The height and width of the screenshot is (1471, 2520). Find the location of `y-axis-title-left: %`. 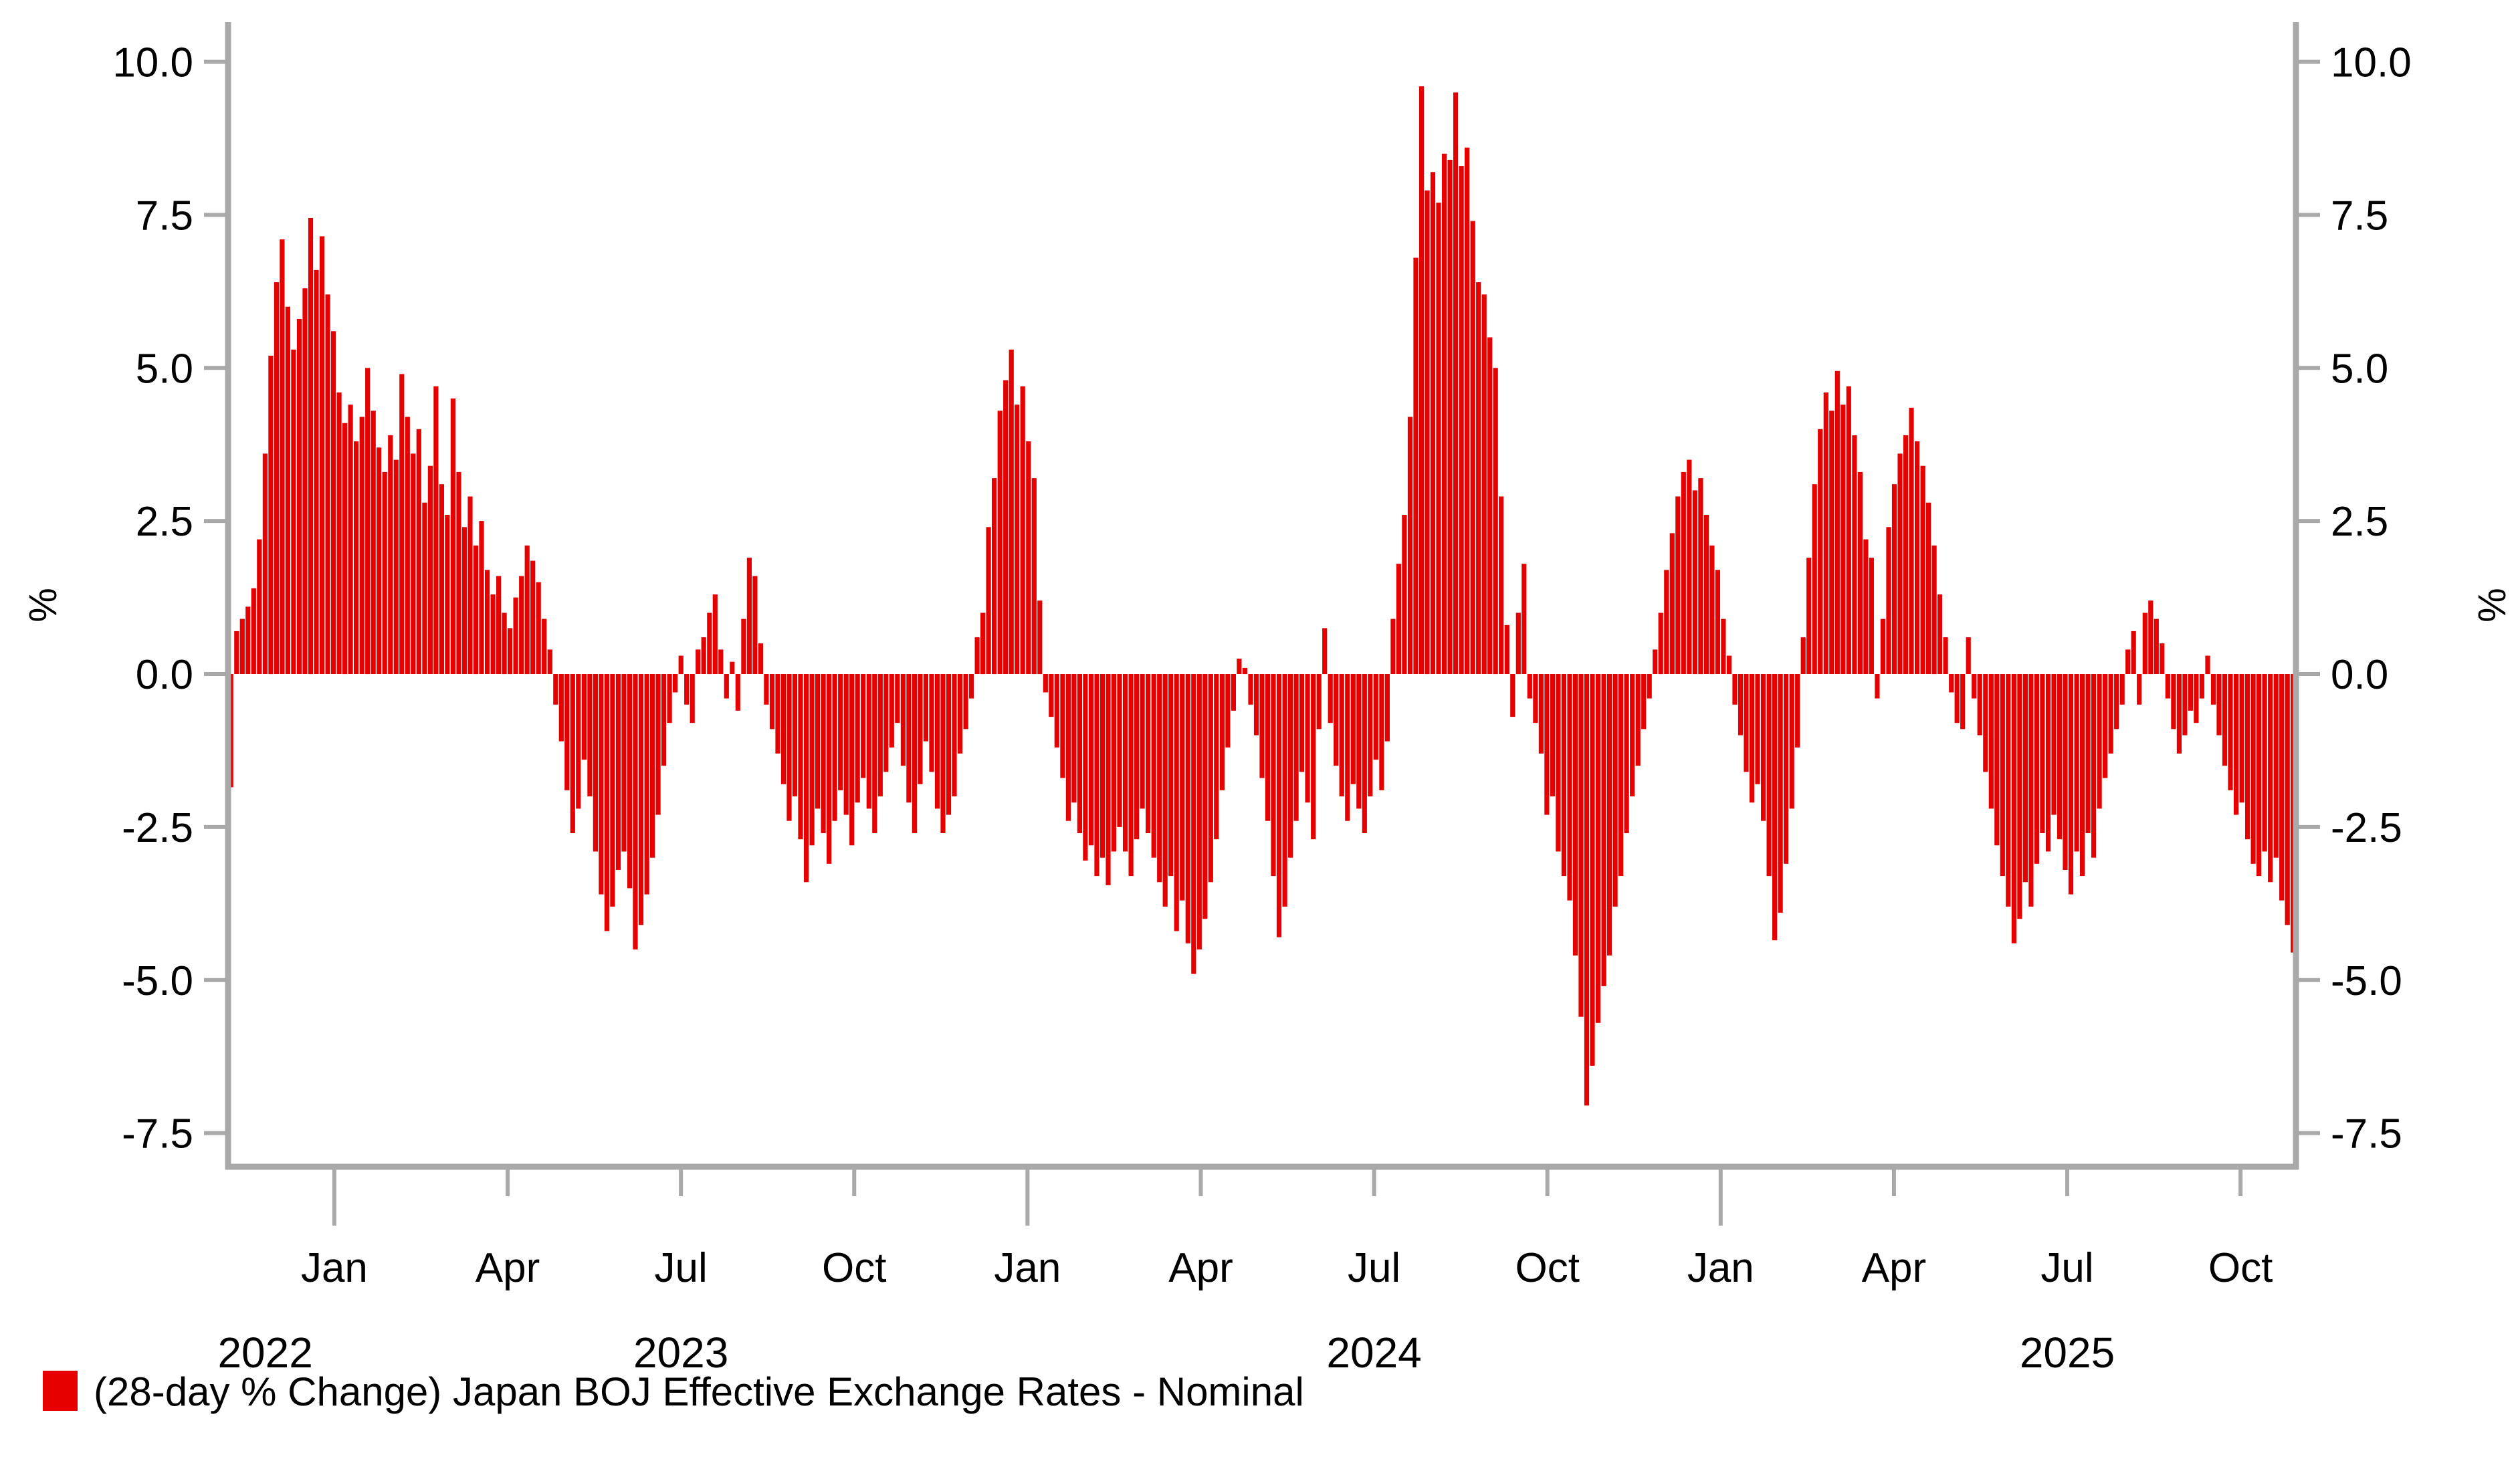

y-axis-title-left: % is located at coordinates (43, 605).